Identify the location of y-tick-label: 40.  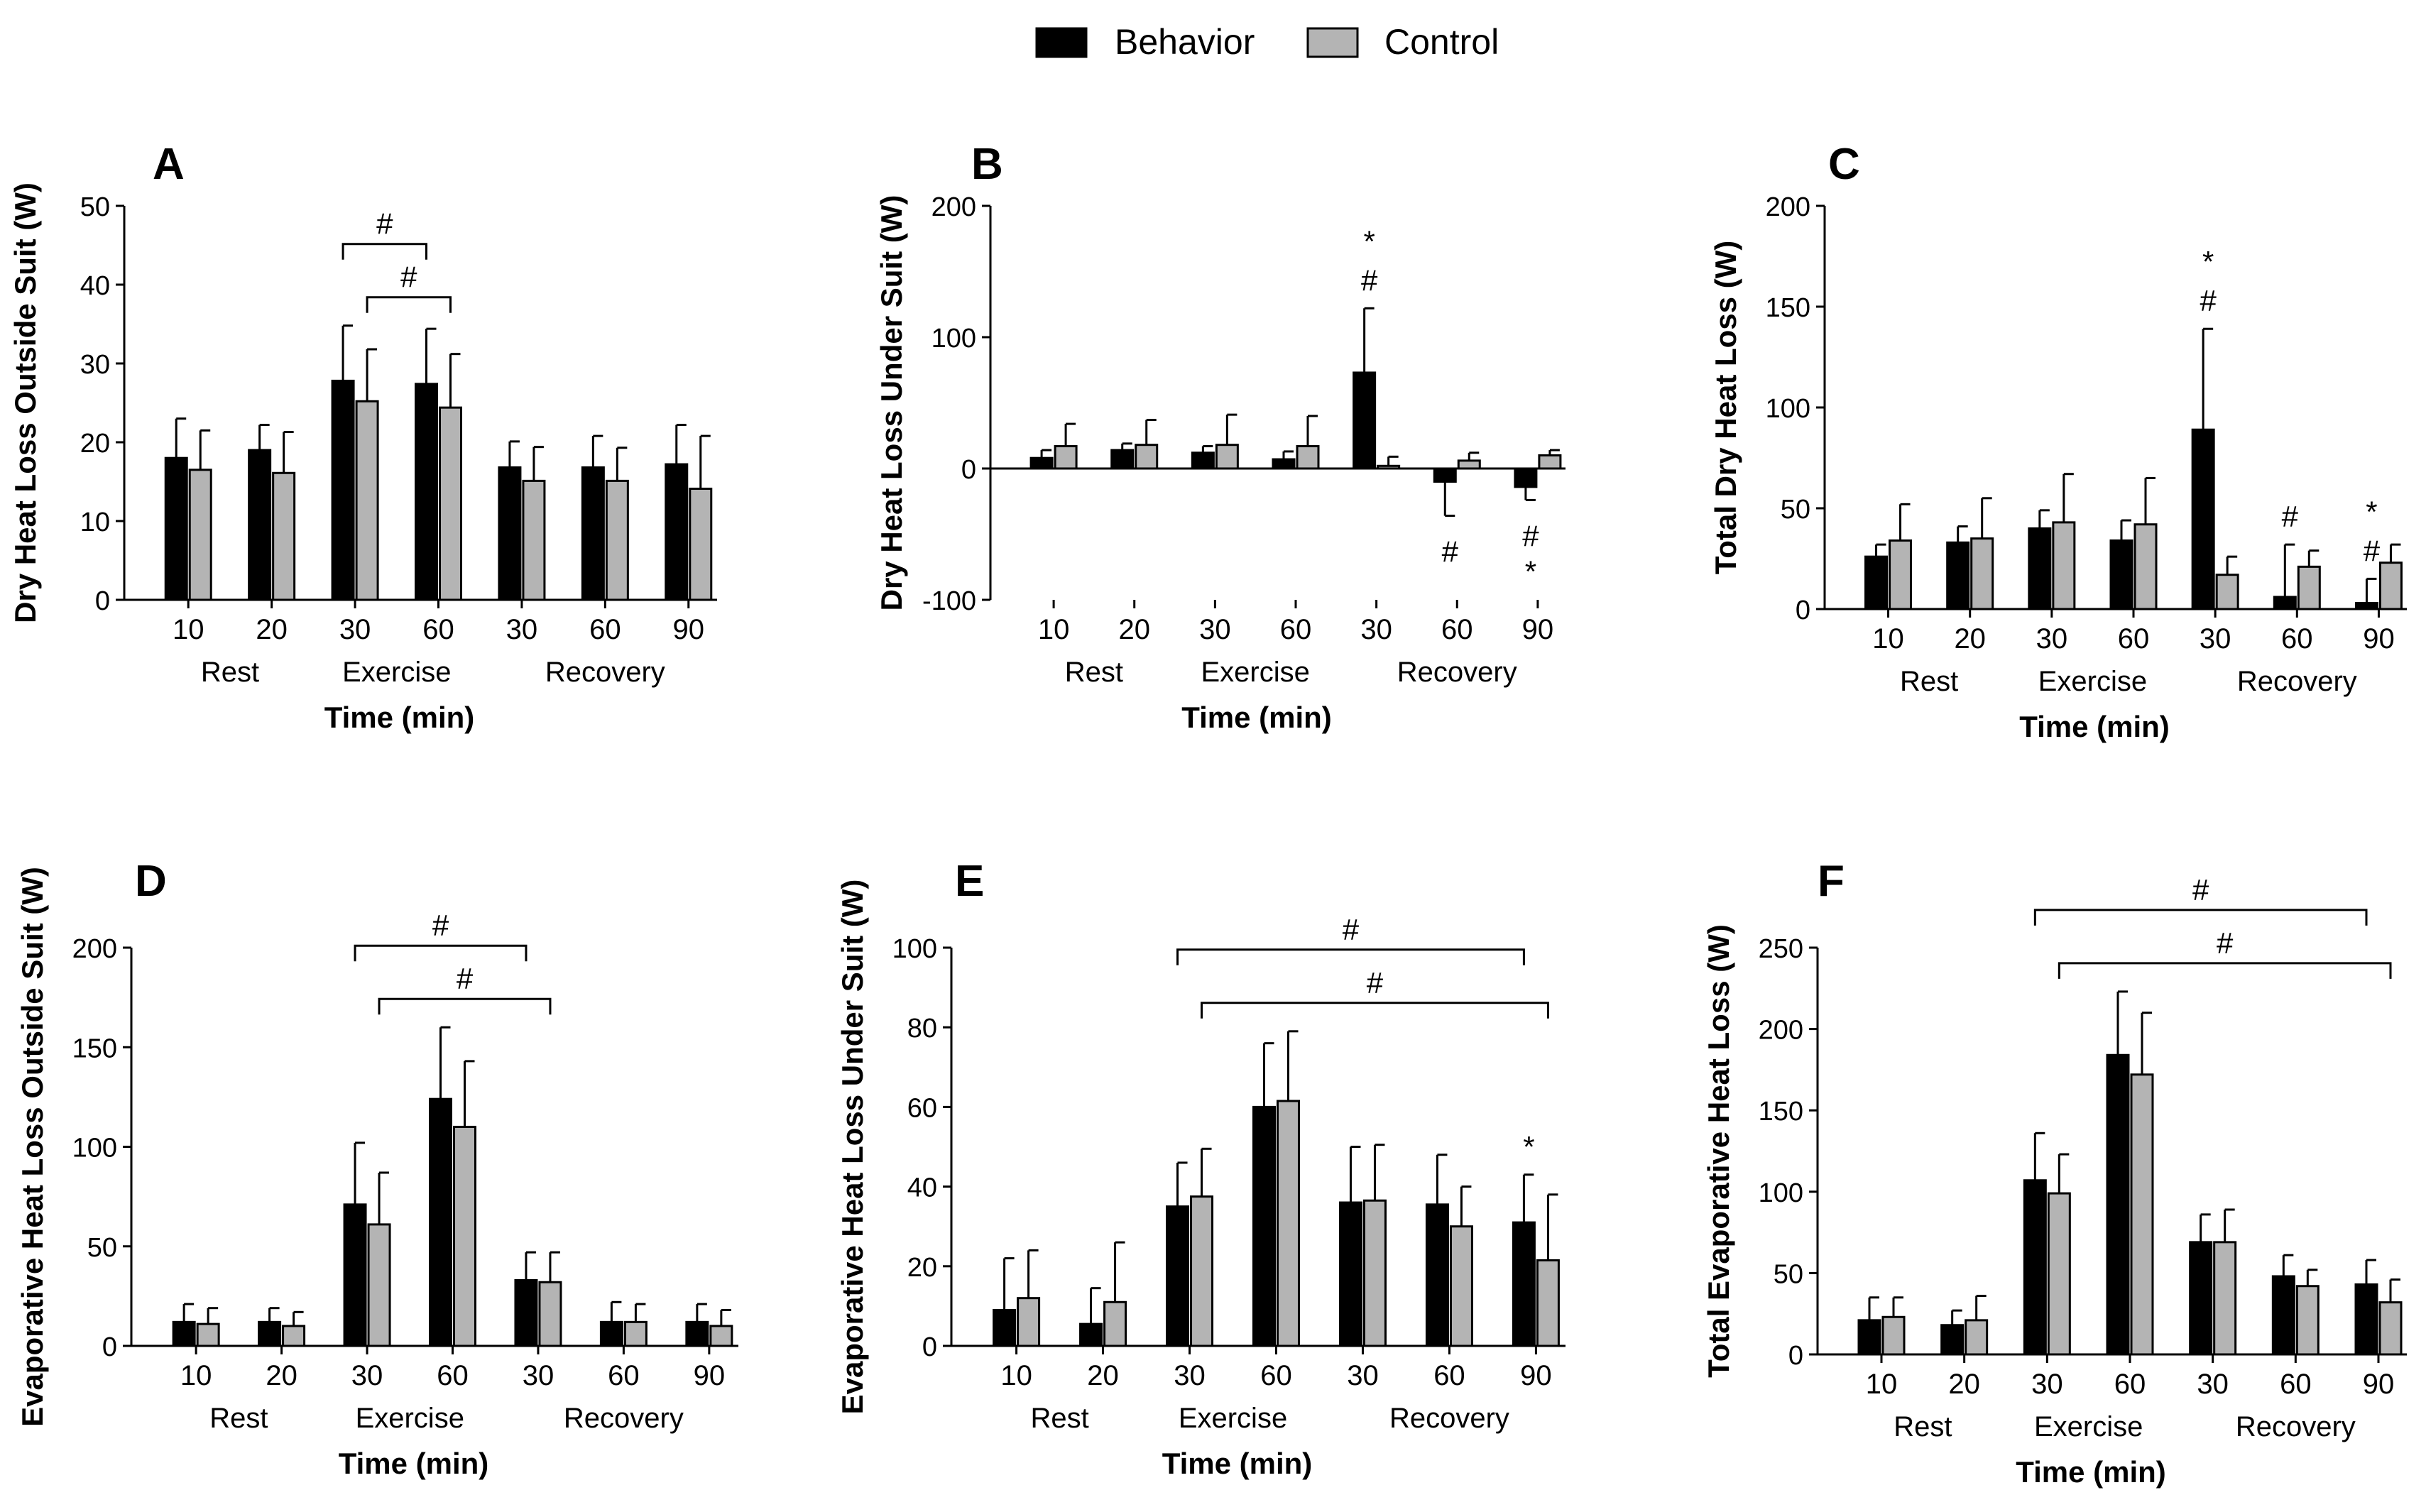
(95, 286).